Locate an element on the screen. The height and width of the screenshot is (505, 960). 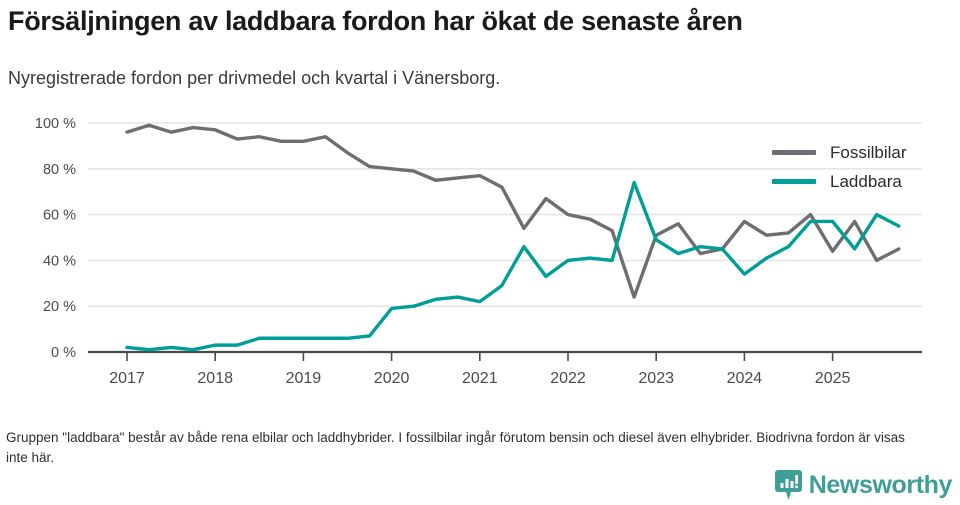
legend-swatch-fossilbilar is located at coordinates (794, 152).